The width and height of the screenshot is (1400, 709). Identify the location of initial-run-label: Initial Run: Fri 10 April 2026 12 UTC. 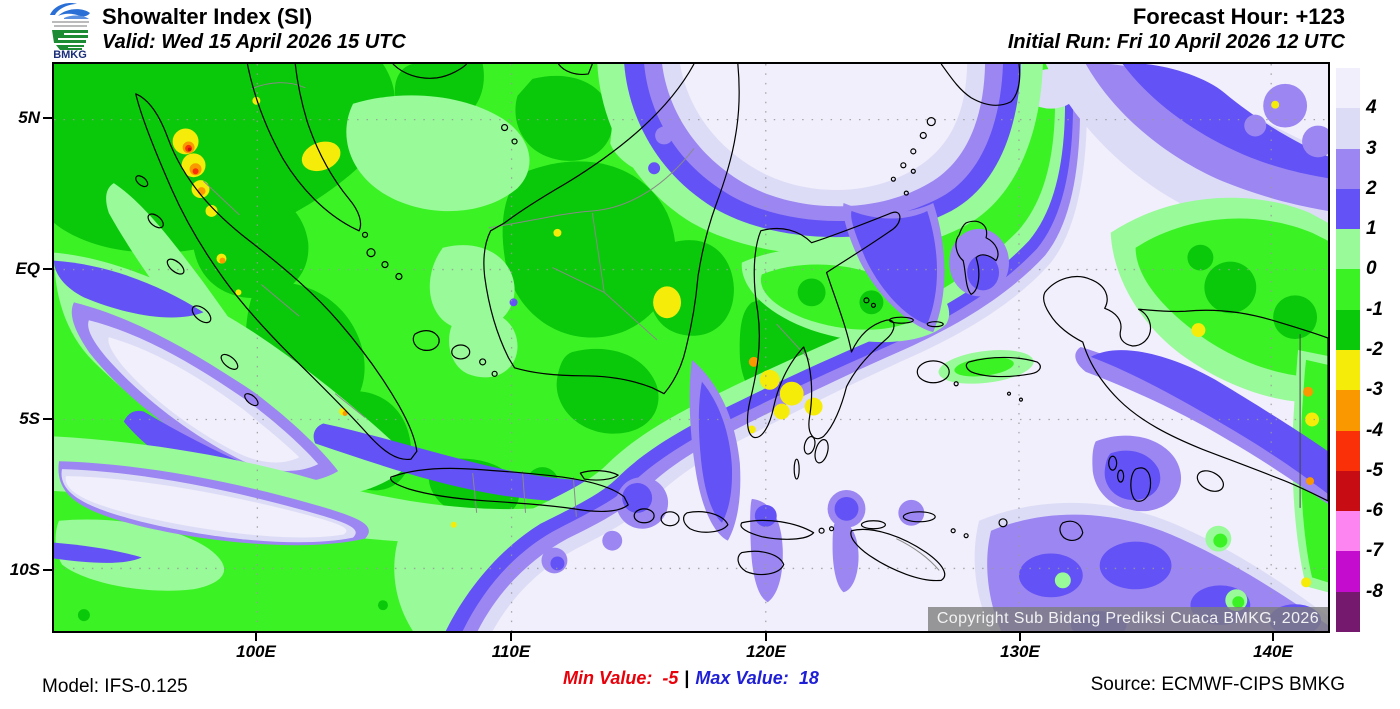
(1176, 42).